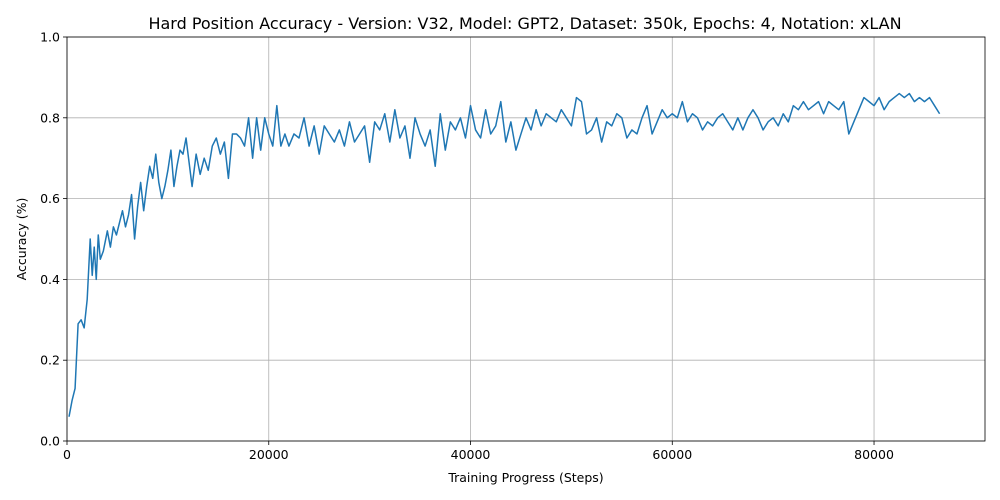  What do you see at coordinates (269, 454) in the screenshot?
I see `x-tick-label: 20000` at bounding box center [269, 454].